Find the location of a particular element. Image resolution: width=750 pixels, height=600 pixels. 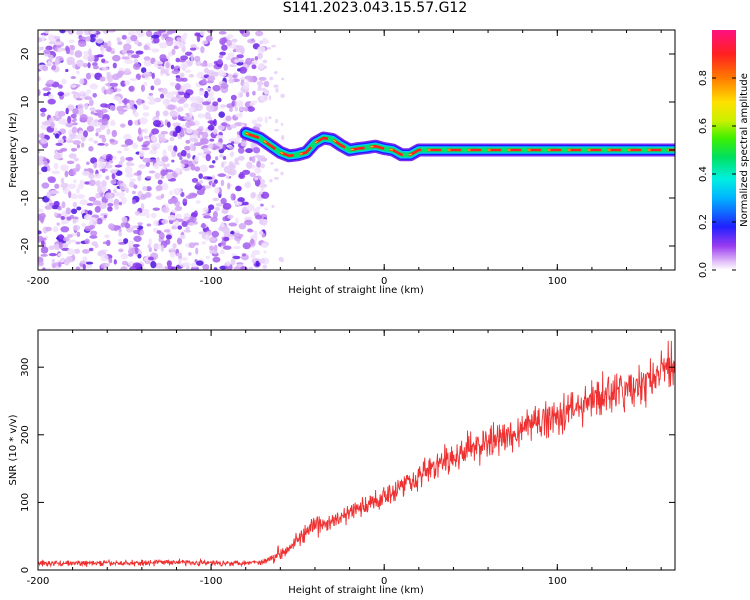

x-tick-label: 100 is located at coordinates (557, 581).